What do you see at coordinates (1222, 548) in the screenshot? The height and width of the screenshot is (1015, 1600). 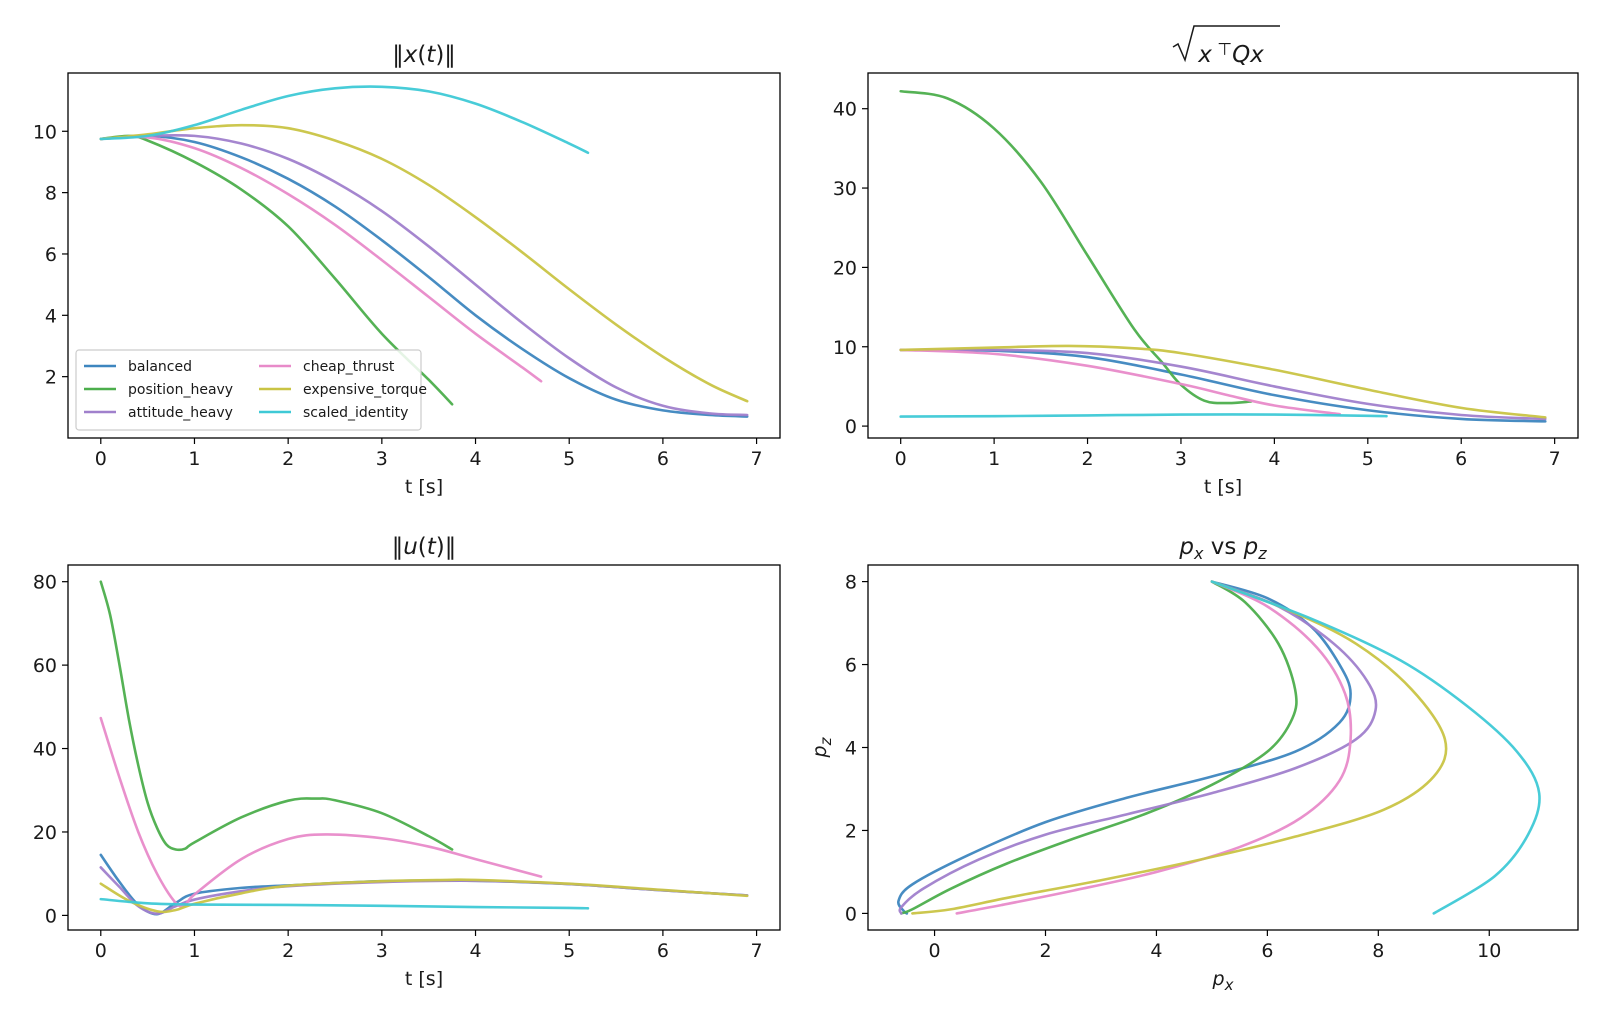 I see `chart-title: px vs pz` at bounding box center [1222, 548].